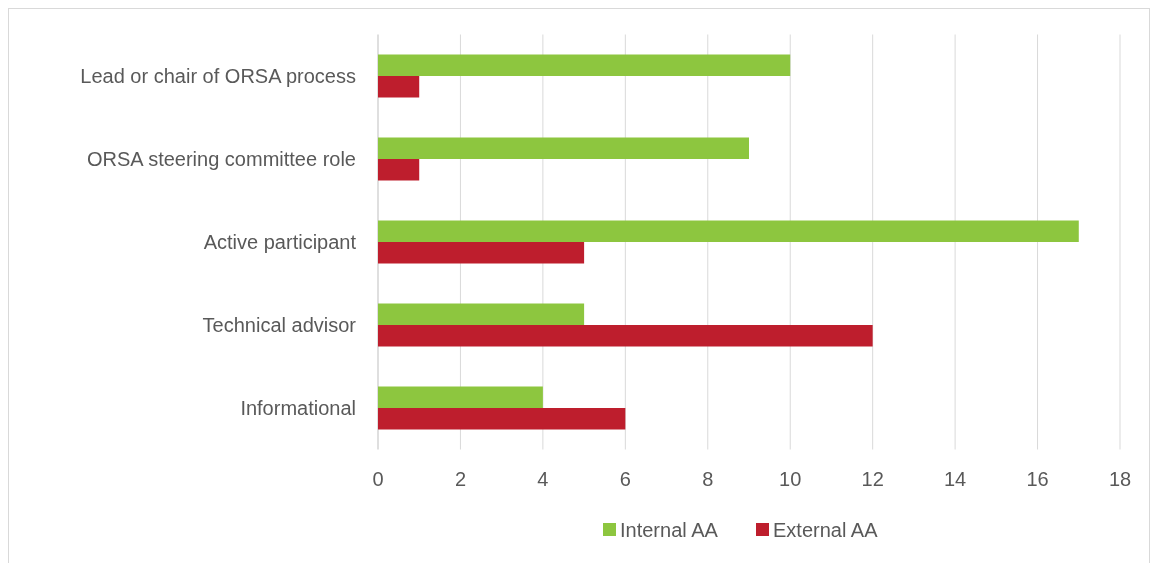 This screenshot has height=563, width=1153. I want to click on x-tick-label: 10, so click(790, 479).